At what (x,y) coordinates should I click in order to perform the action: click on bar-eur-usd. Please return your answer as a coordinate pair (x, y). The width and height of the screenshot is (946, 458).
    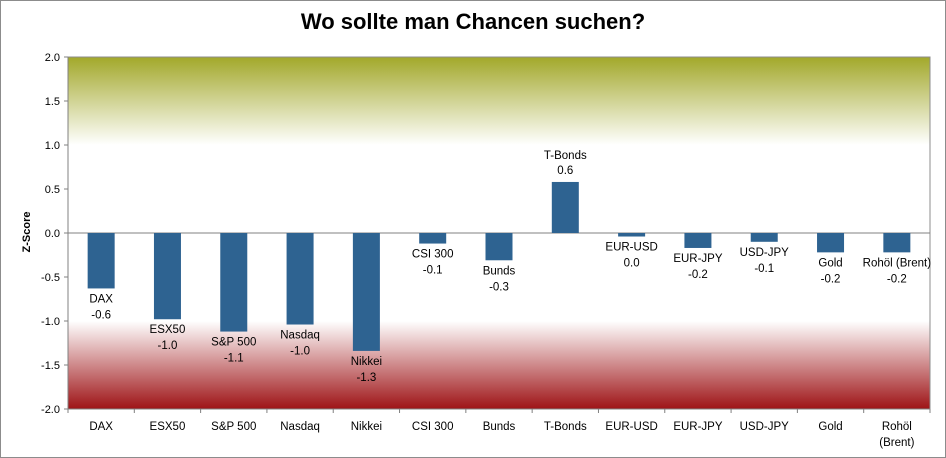
    Looking at the image, I should click on (632, 235).